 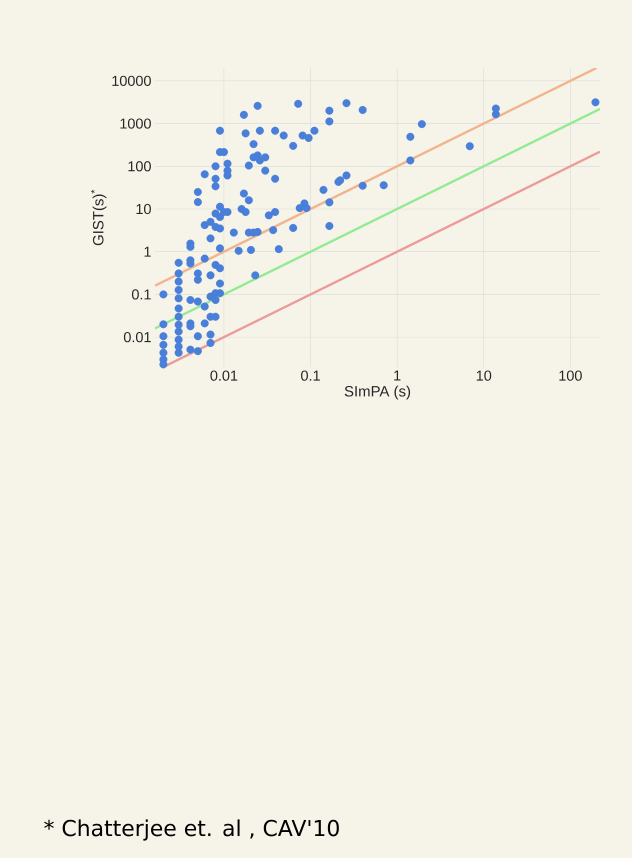 I want to click on y-tick-label: 100, so click(x=139, y=166).